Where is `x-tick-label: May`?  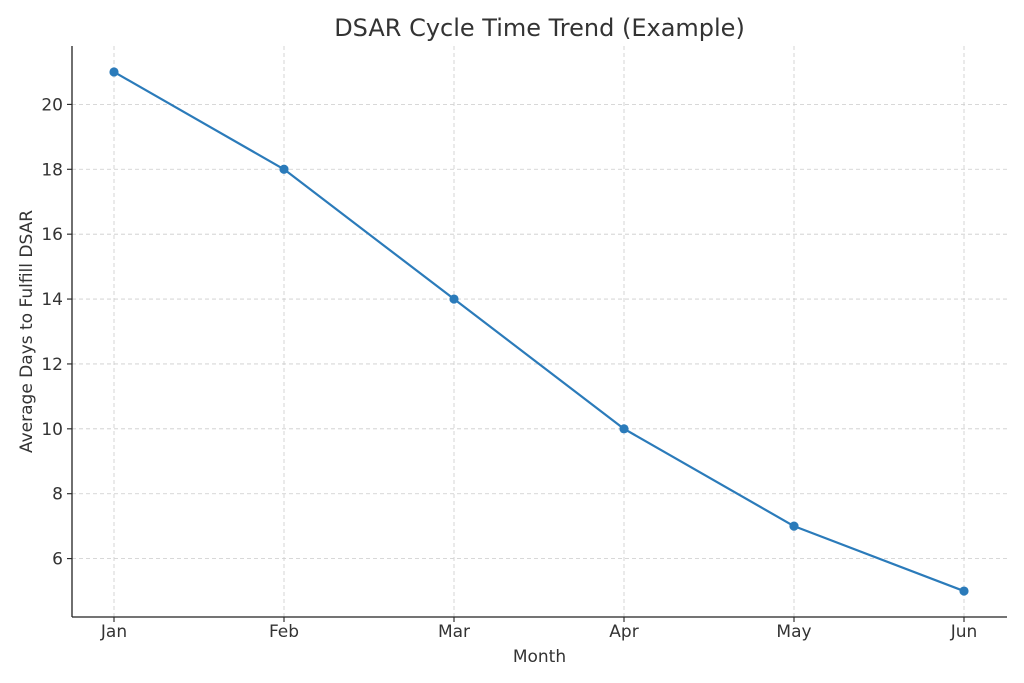
x-tick-label: May is located at coordinates (793, 632).